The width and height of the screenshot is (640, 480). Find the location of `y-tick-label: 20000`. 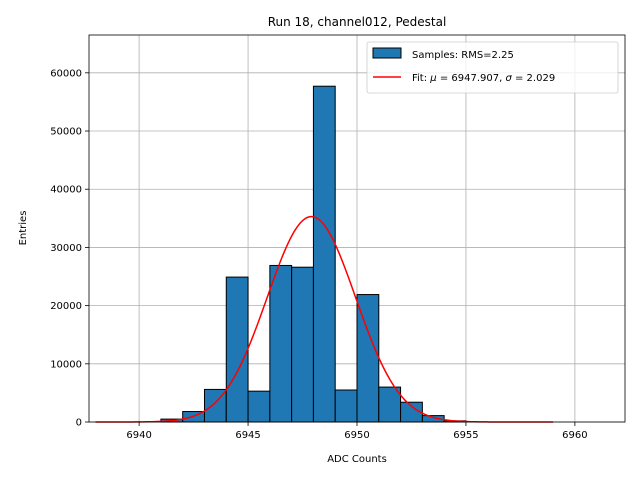

y-tick-label: 20000 is located at coordinates (66, 306).